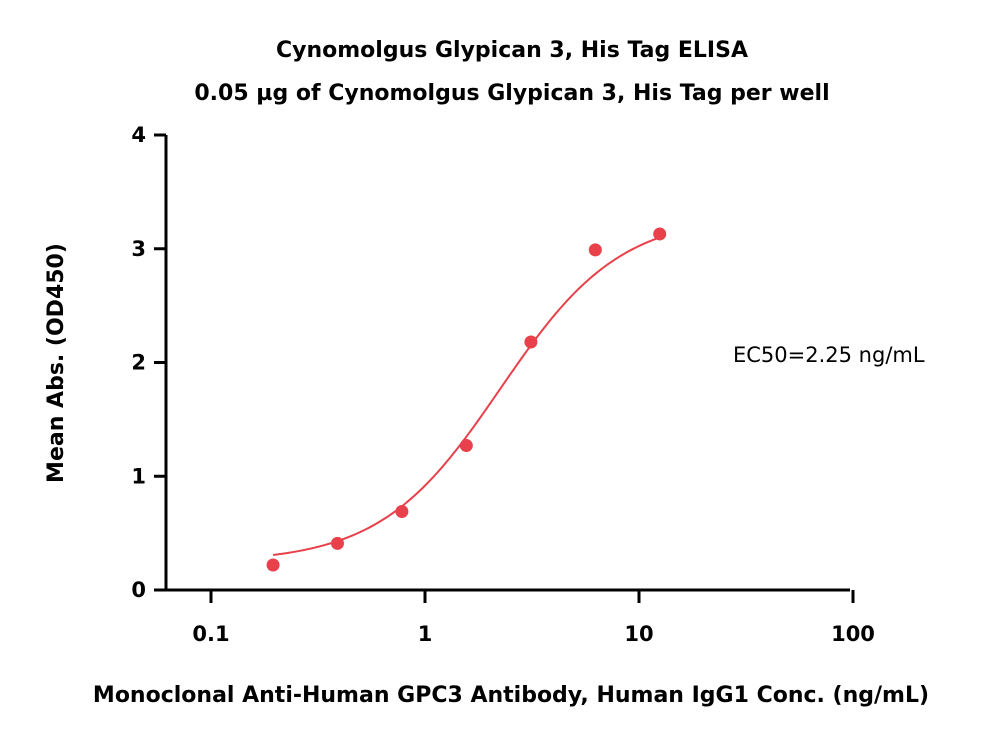  What do you see at coordinates (138, 135) in the screenshot?
I see `y-tick-label: 4` at bounding box center [138, 135].